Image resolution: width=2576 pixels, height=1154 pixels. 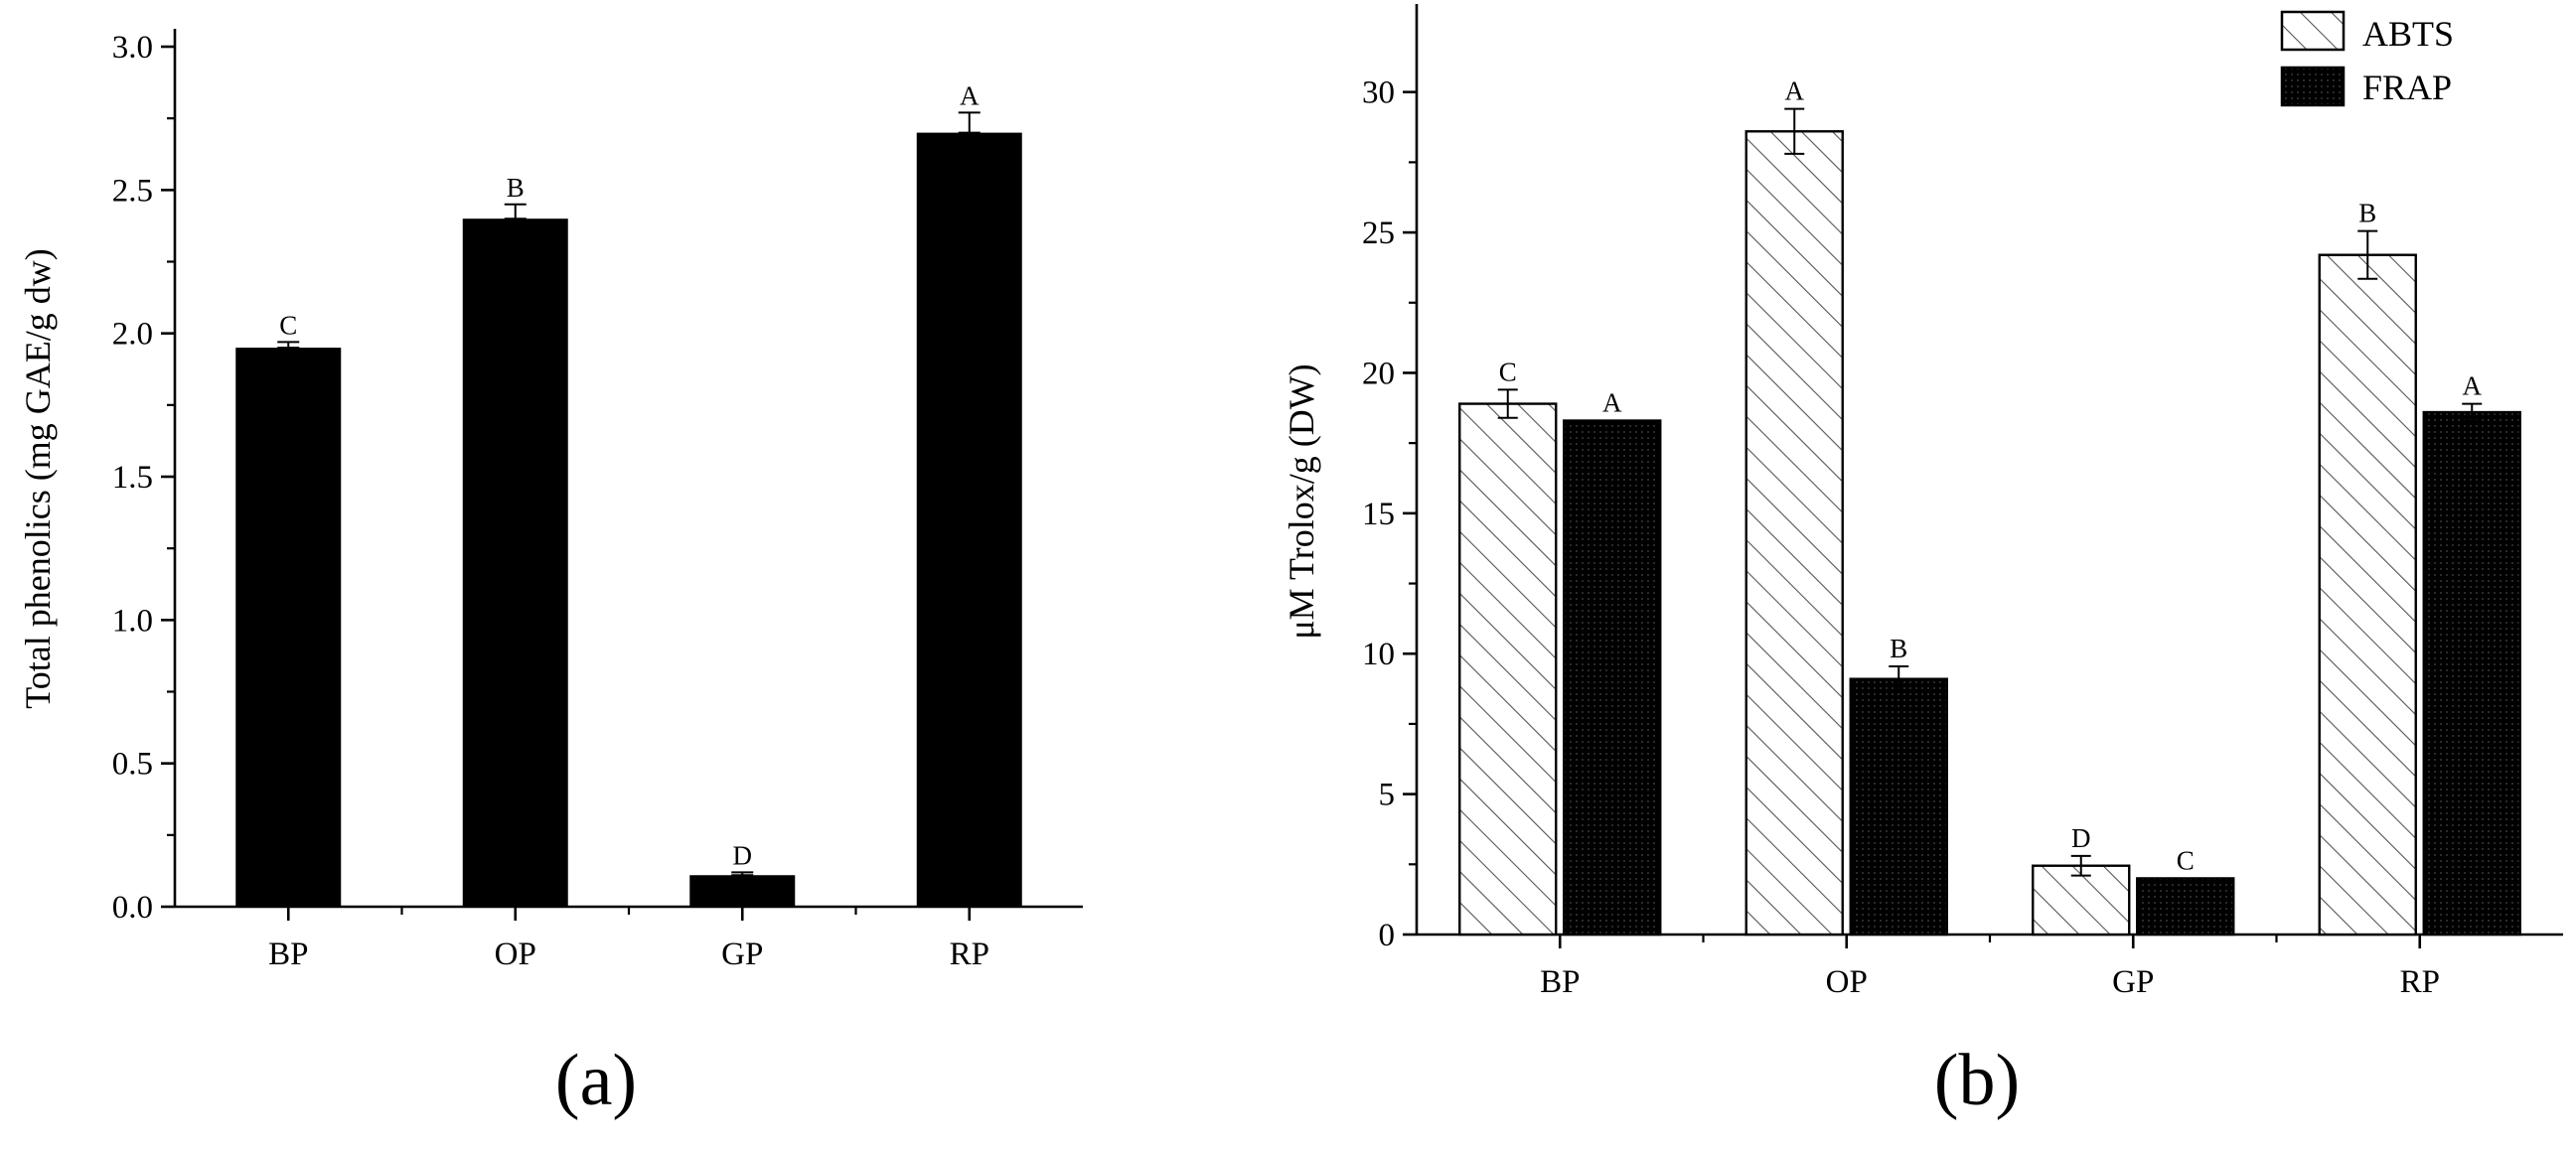 I want to click on y-tick-label-b: 15, so click(x=1378, y=514).